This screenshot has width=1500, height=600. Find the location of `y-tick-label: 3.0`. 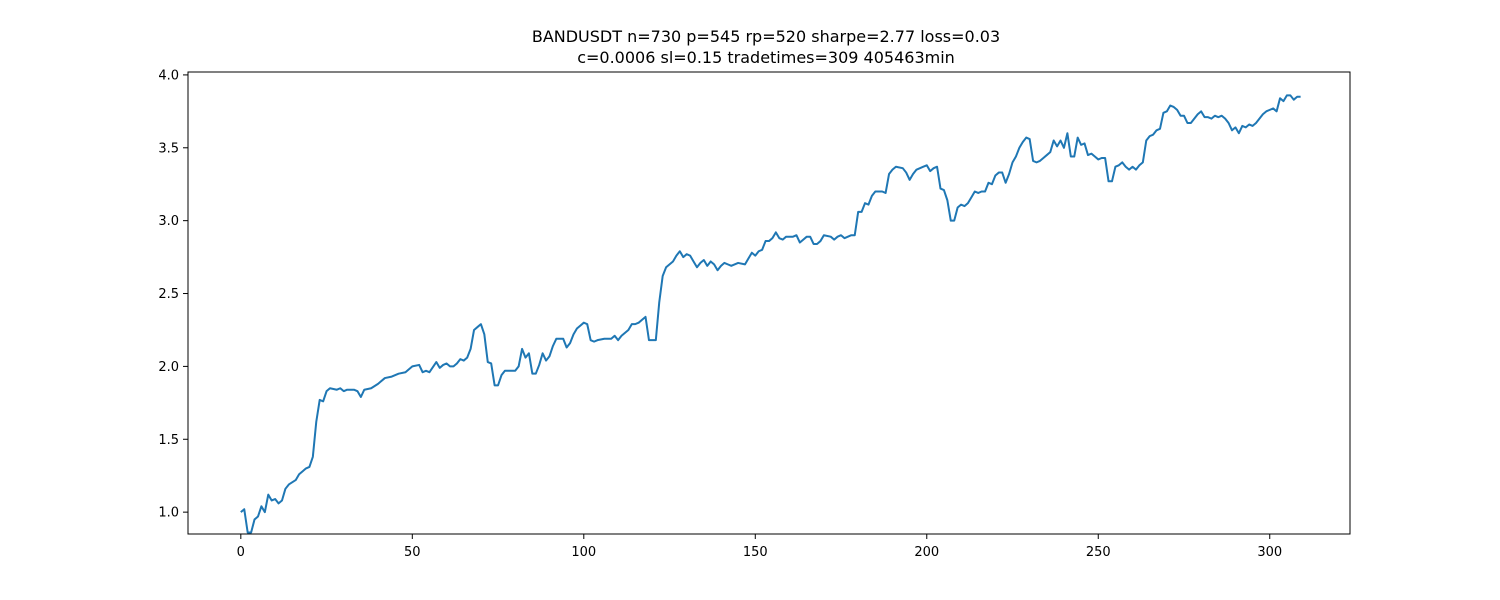

y-tick-label: 3.0 is located at coordinates (168, 221).